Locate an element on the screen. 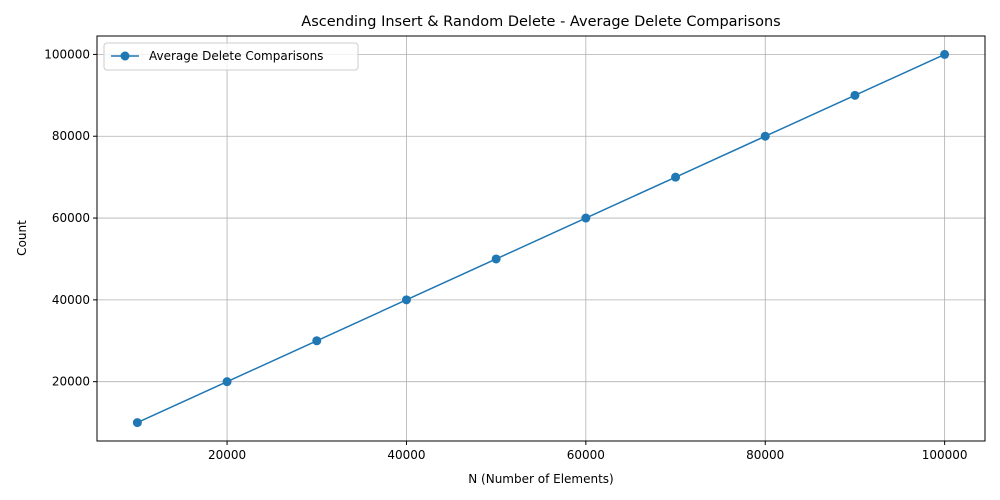 The image size is (1000, 500). legend-marker-swatch is located at coordinates (125, 56).